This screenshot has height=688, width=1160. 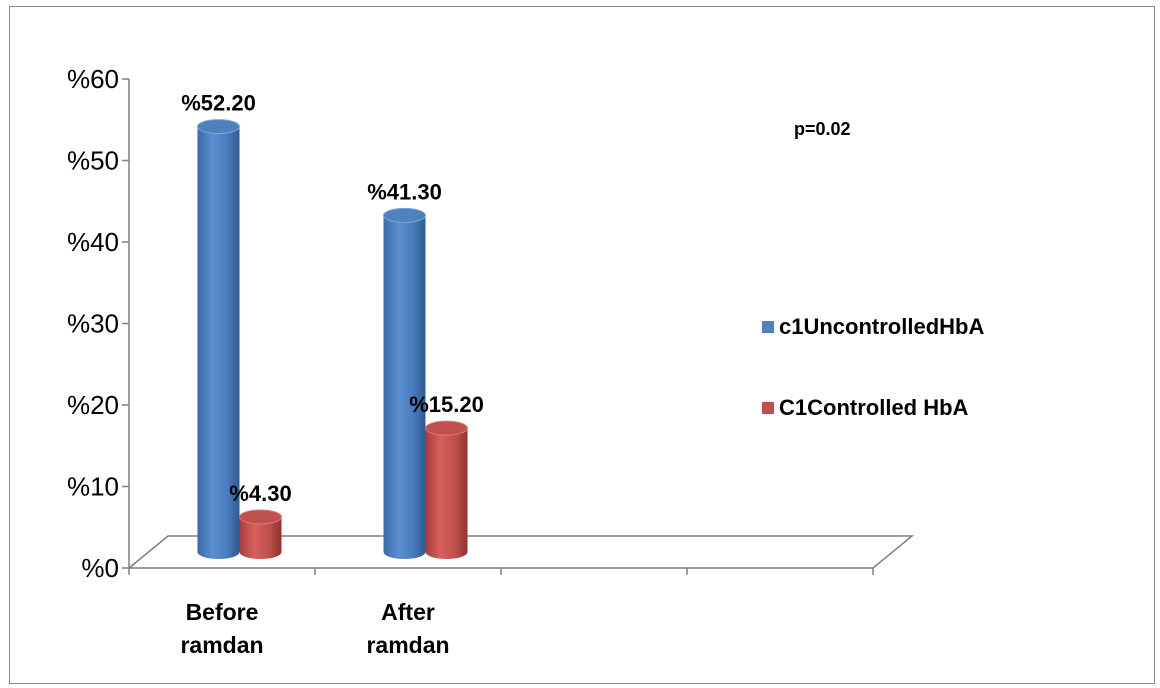 I want to click on bars, so click(x=332, y=339).